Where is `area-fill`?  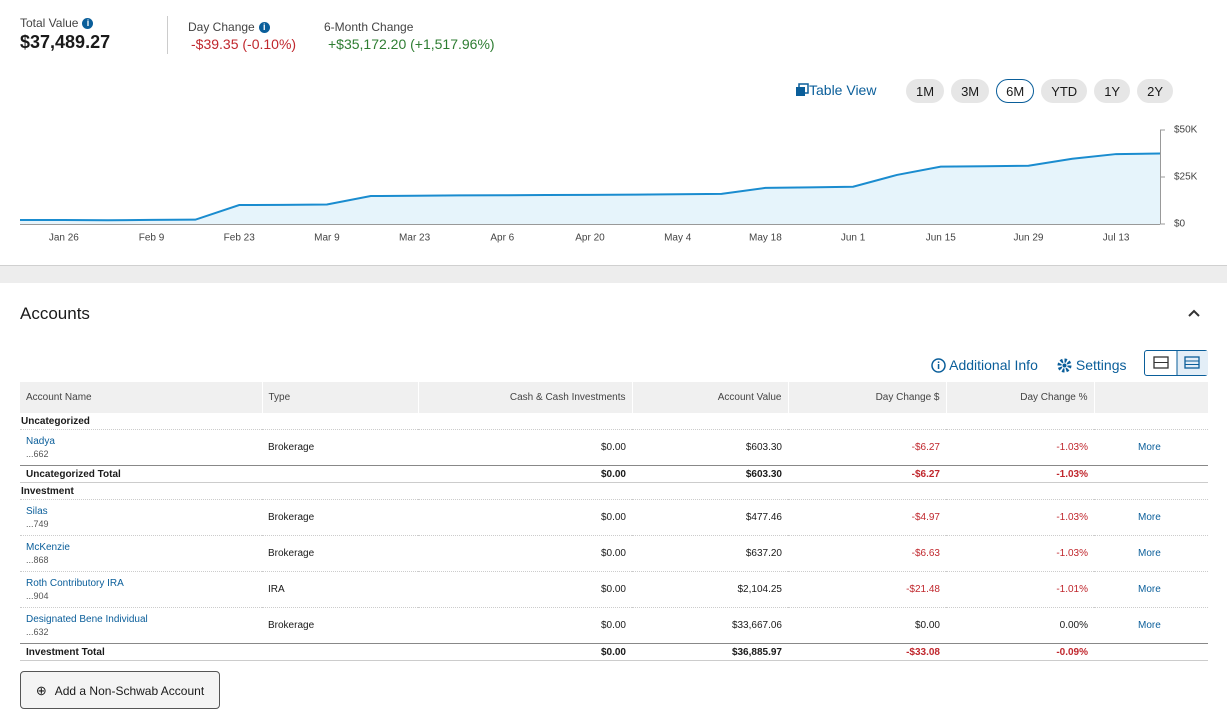
area-fill is located at coordinates (590, 188).